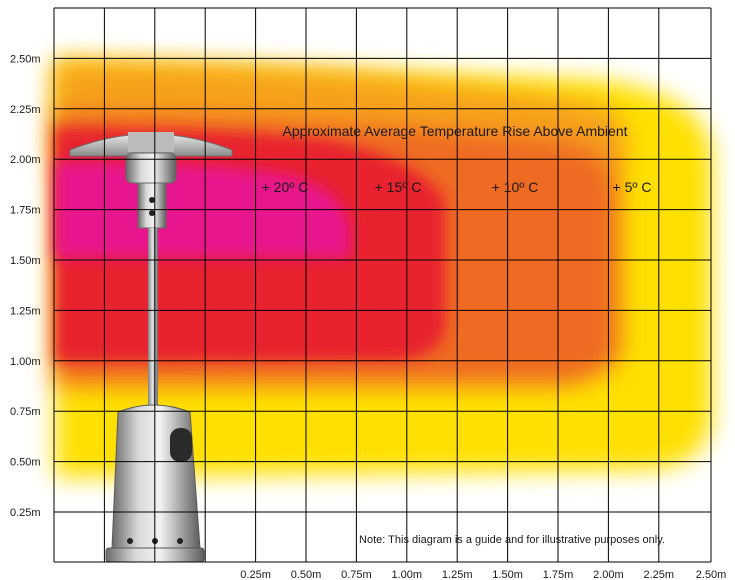 The width and height of the screenshot is (735, 580). I want to click on x-tick-label: 0.50m, so click(306, 574).